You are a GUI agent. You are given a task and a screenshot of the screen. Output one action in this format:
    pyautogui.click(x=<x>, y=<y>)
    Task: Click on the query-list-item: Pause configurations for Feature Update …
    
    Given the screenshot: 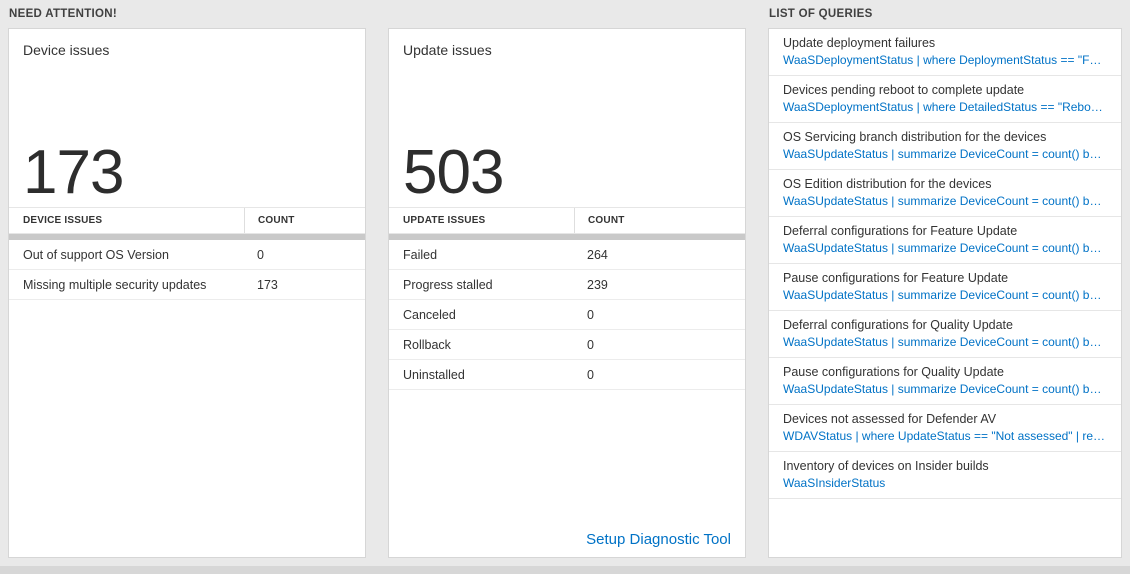 What is the action you would take?
    pyautogui.click(x=945, y=287)
    